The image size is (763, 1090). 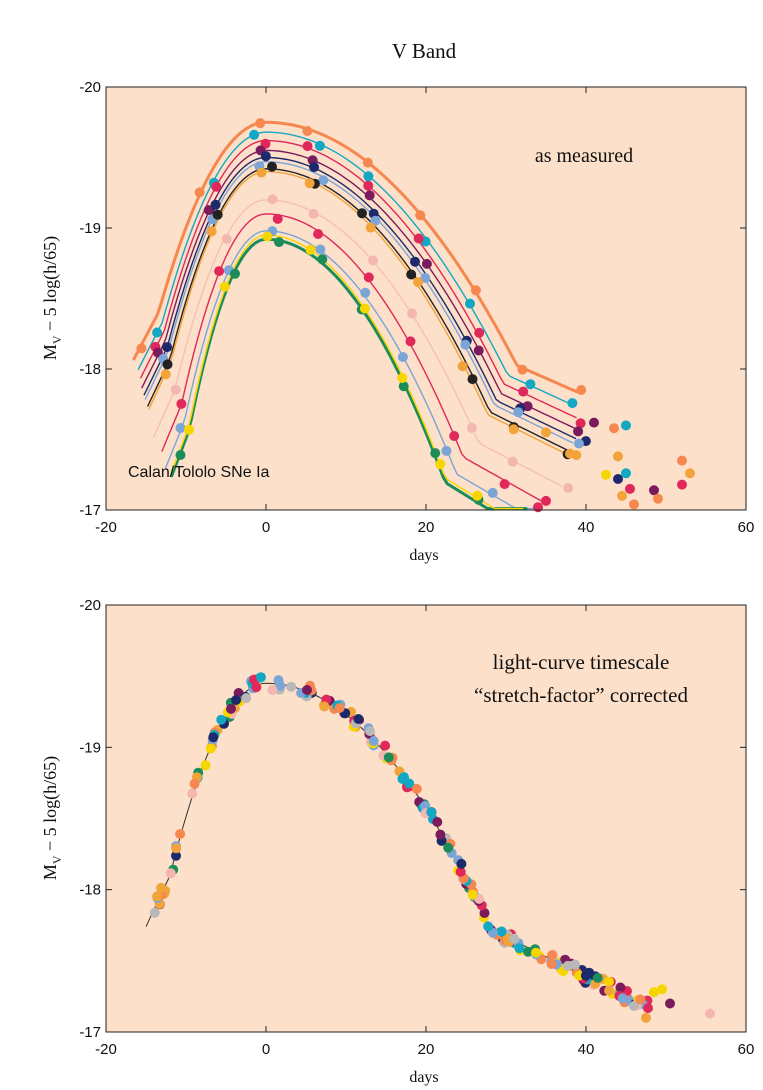 What do you see at coordinates (586, 1049) in the screenshot?
I see `bottom-x-tick-label: 40` at bounding box center [586, 1049].